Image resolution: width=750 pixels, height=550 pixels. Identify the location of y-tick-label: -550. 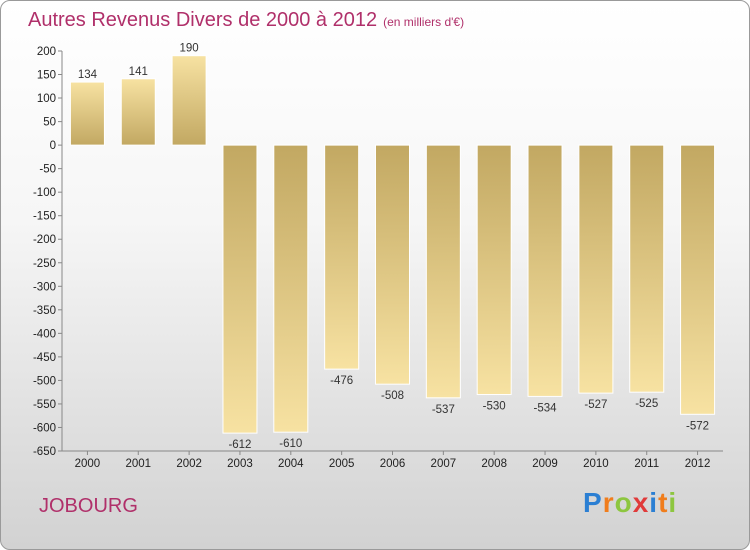
(44, 405).